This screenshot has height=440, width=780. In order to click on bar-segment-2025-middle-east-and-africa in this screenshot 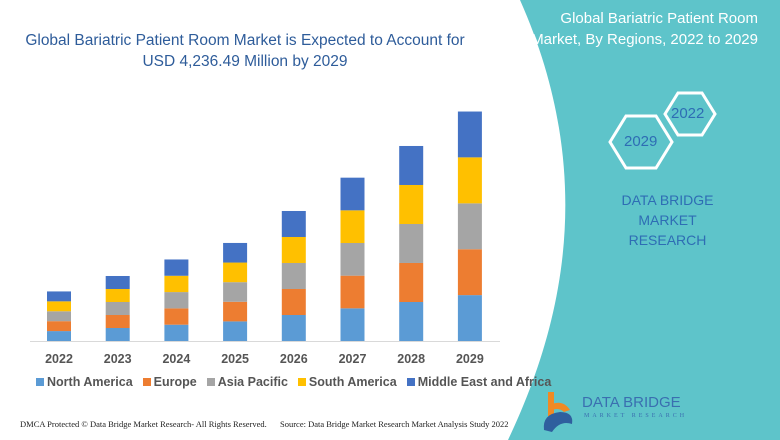, I will do `click(235, 252)`.